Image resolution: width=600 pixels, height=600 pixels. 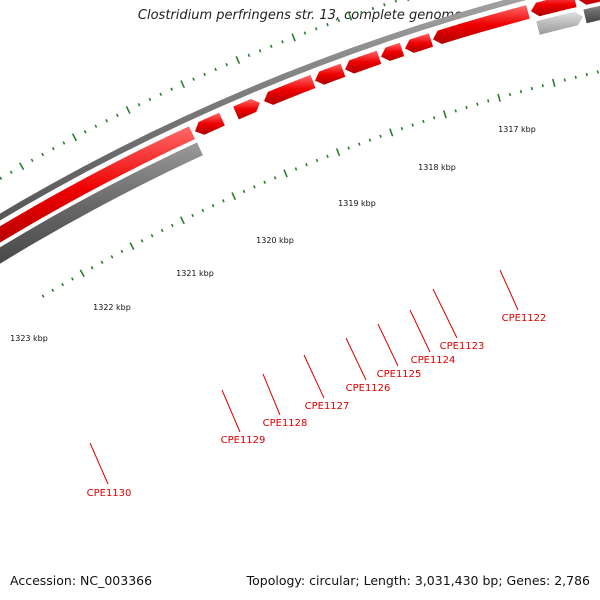 What do you see at coordinates (109, 493) in the screenshot?
I see `gene-label: CPE1130` at bounding box center [109, 493].